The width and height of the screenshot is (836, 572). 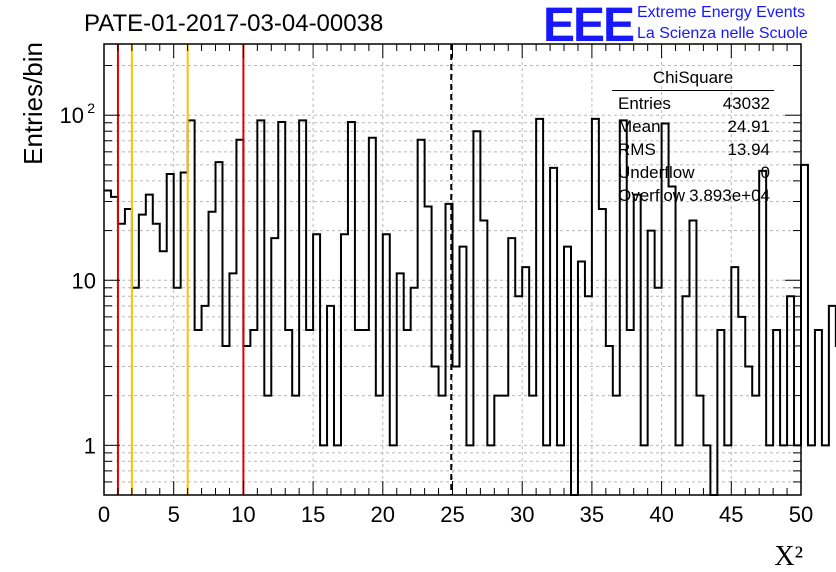 What do you see at coordinates (694, 128) in the screenshot?
I see `stats-row-mean: Mean 24.91` at bounding box center [694, 128].